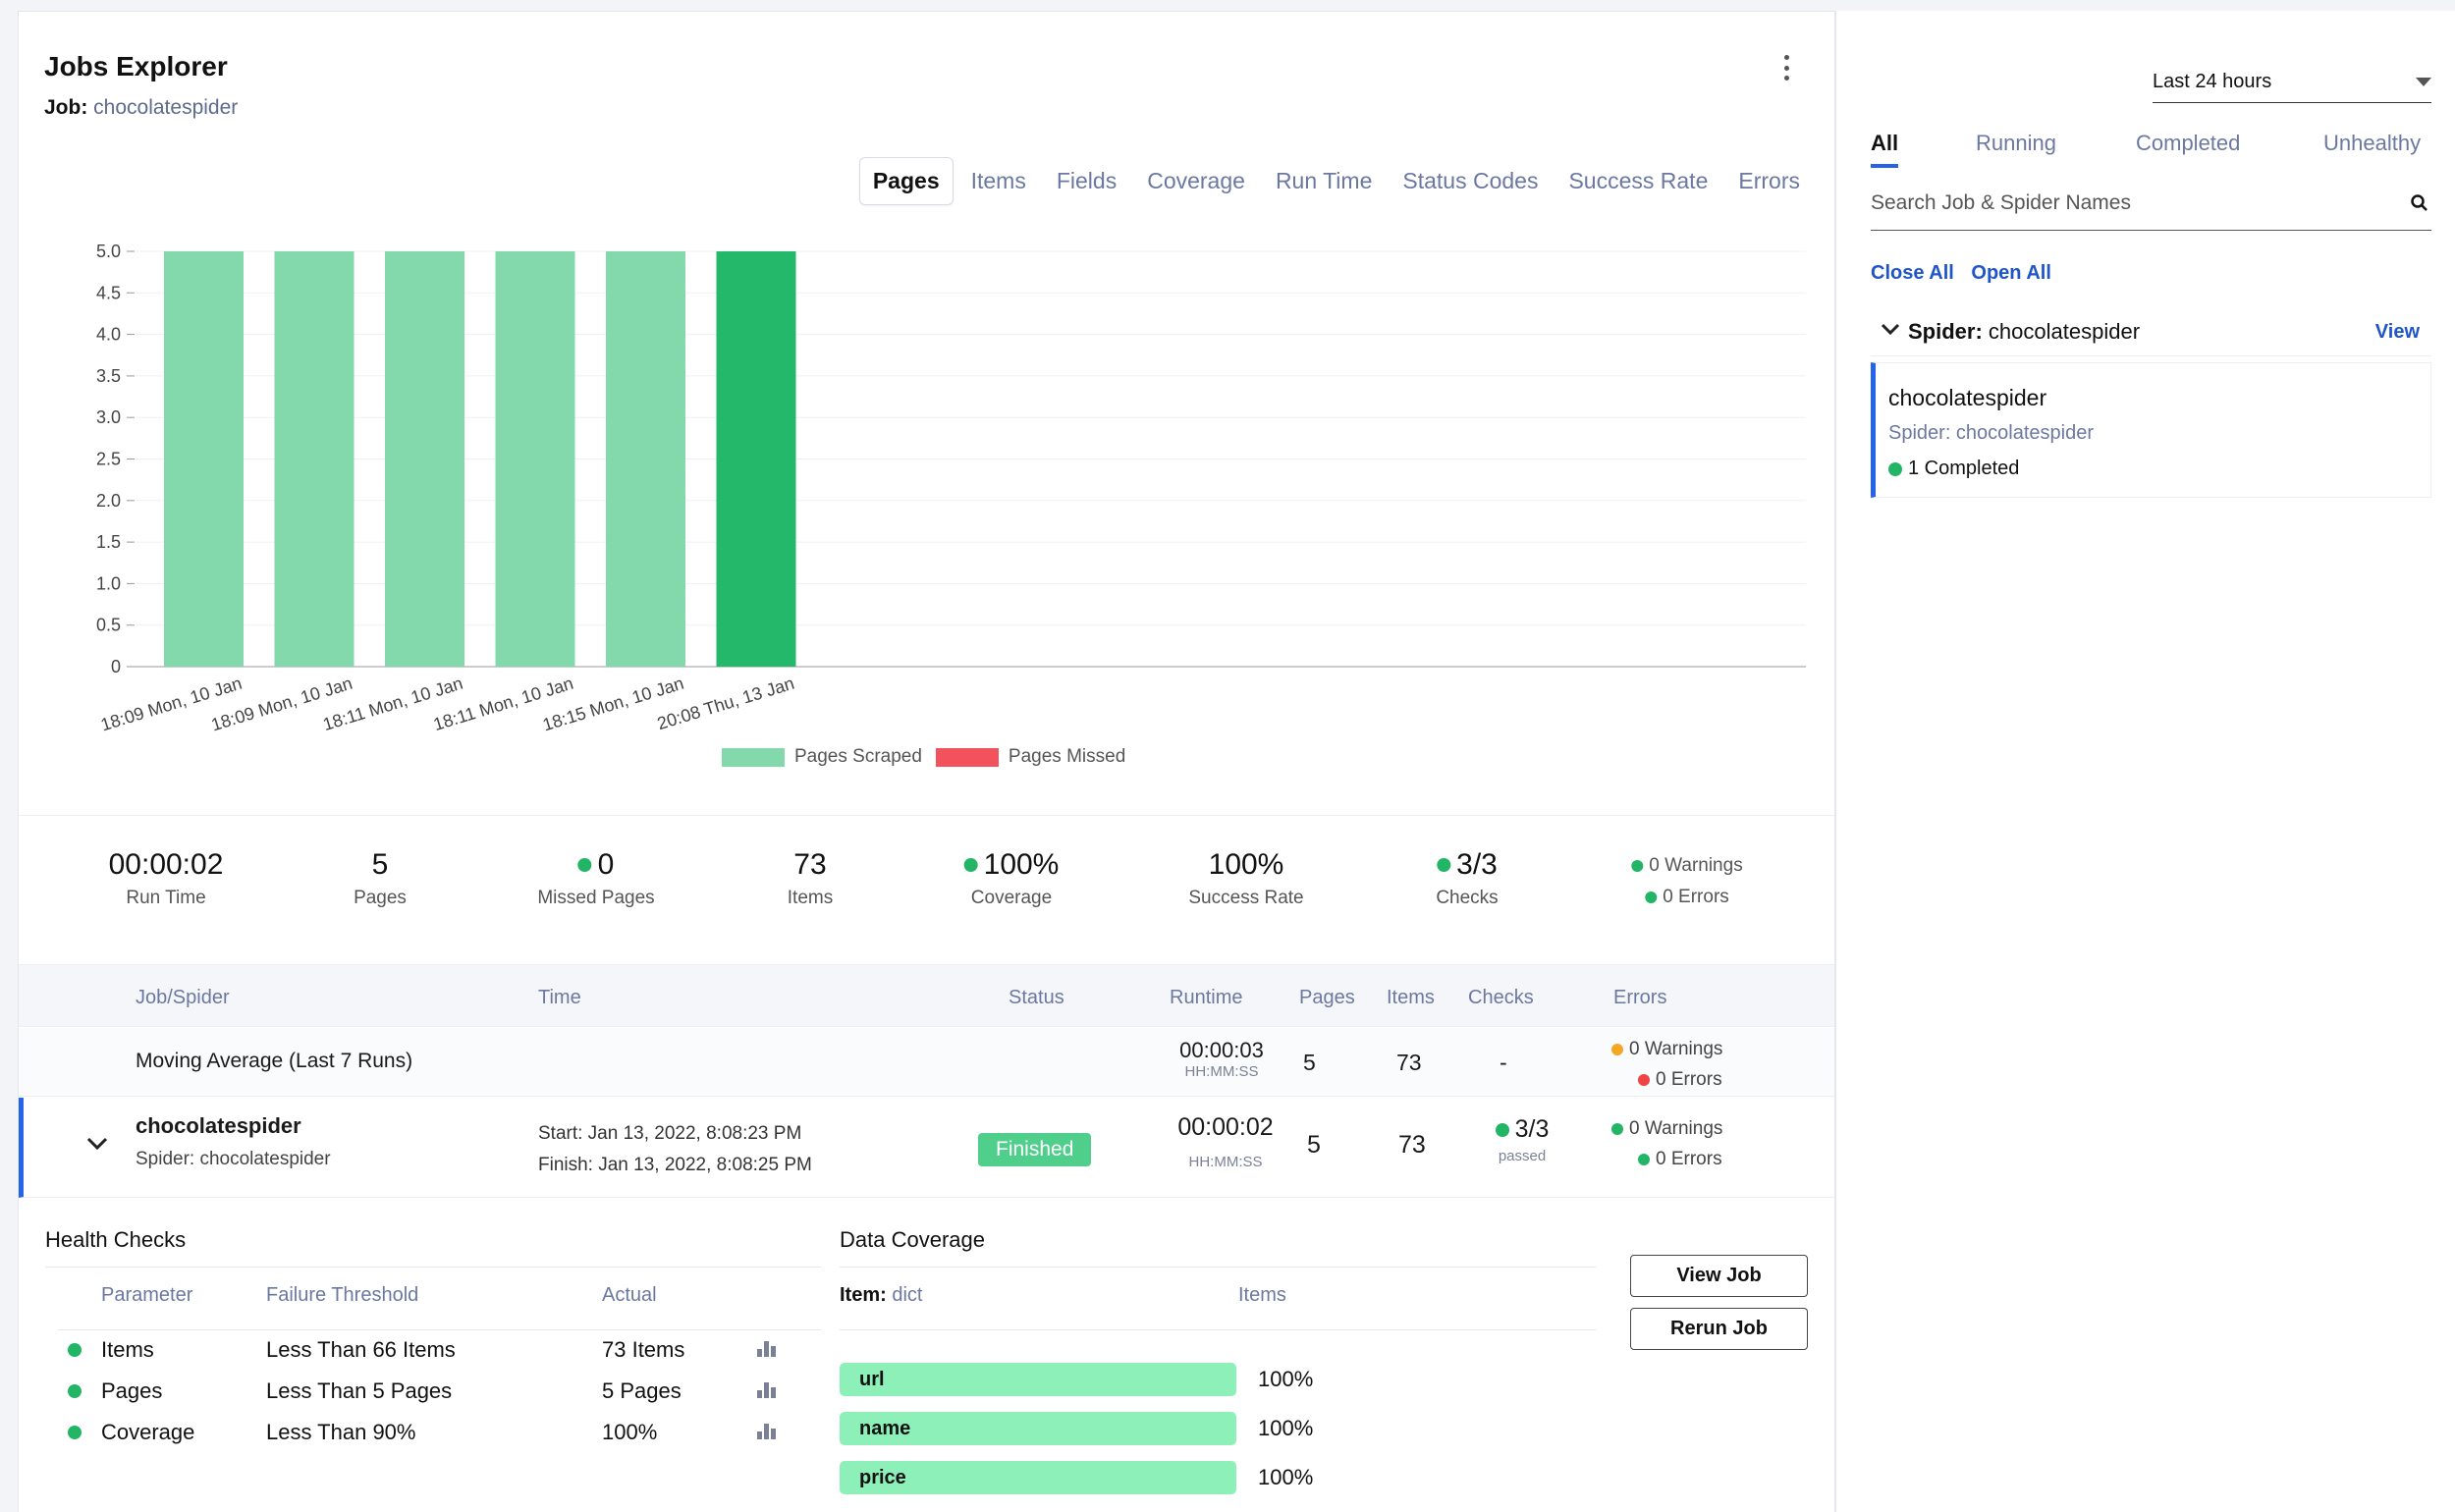  What do you see at coordinates (1666, 1144) in the screenshot?
I see `job-errors: 0 Warnings 0 Errors` at bounding box center [1666, 1144].